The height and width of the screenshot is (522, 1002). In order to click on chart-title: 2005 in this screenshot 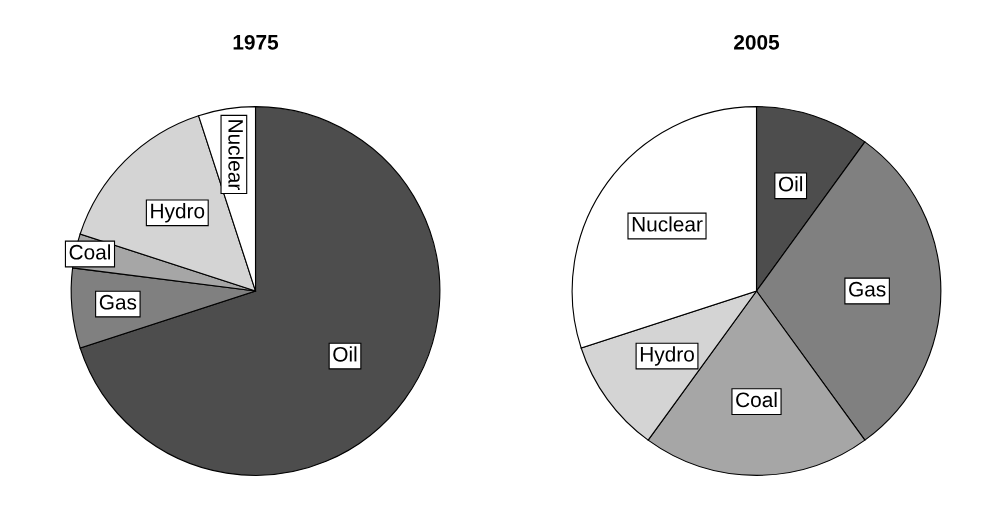, I will do `click(757, 42)`.